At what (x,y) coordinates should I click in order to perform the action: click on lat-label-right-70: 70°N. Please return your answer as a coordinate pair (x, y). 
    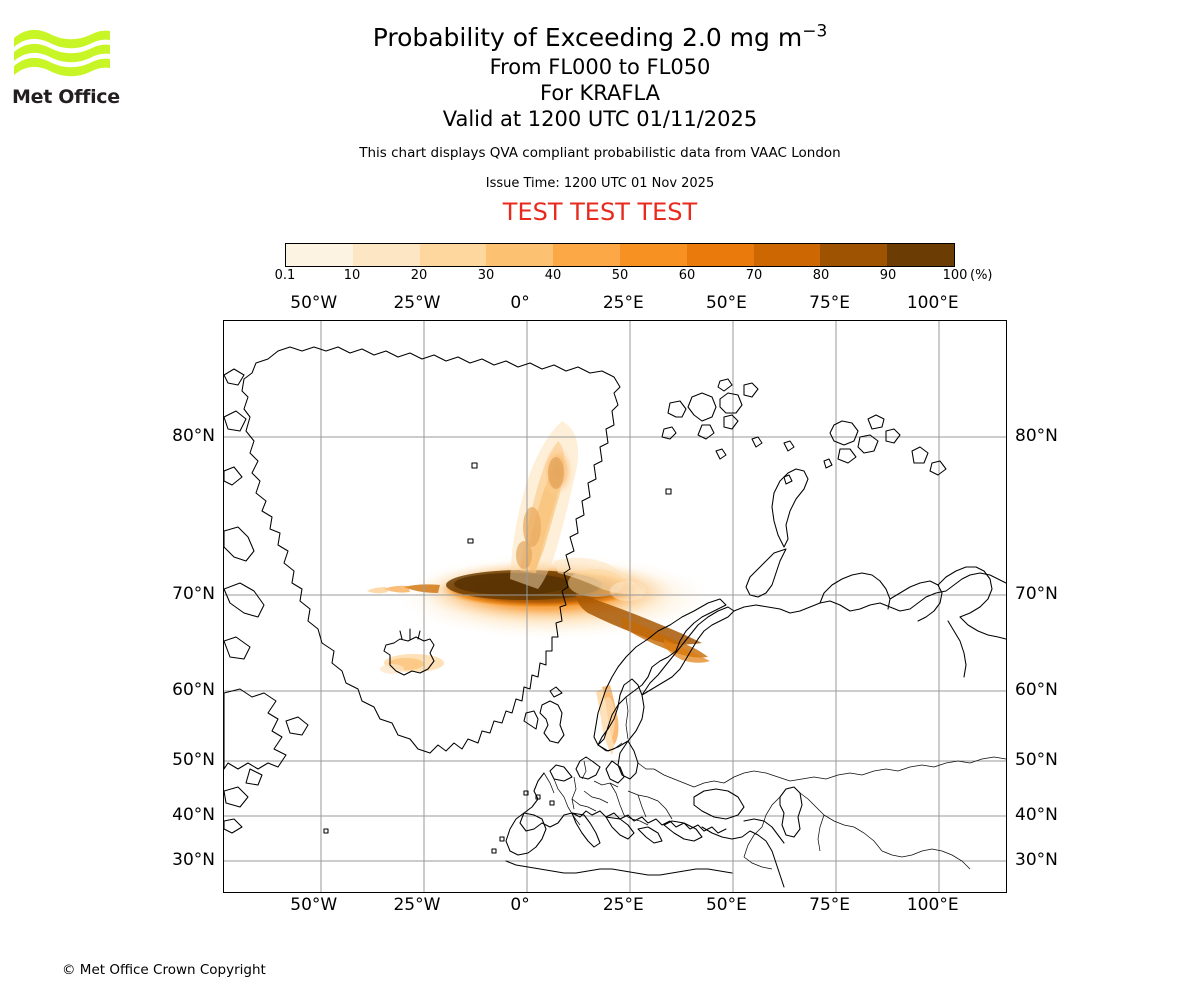
    Looking at the image, I should click on (1036, 594).